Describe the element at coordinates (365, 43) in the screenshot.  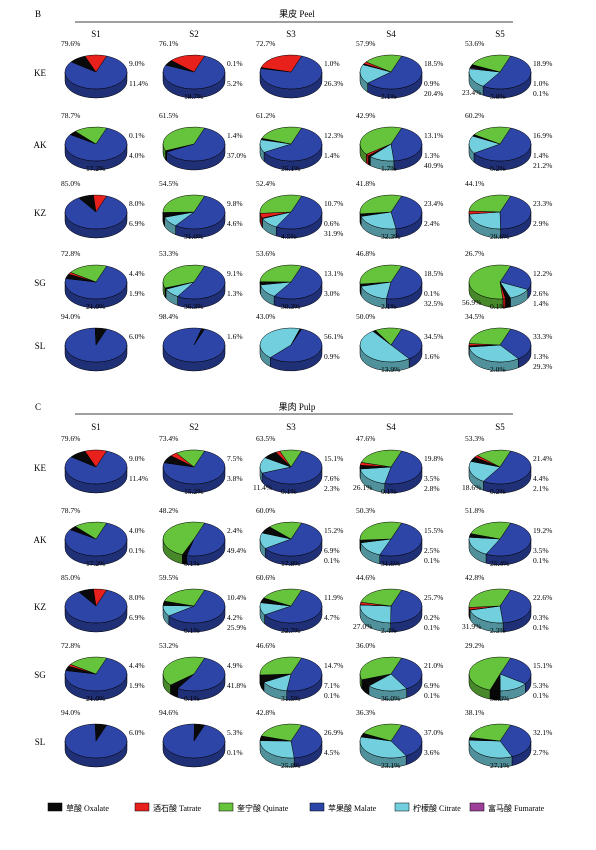
I see `data-label: 57.9%` at that location.